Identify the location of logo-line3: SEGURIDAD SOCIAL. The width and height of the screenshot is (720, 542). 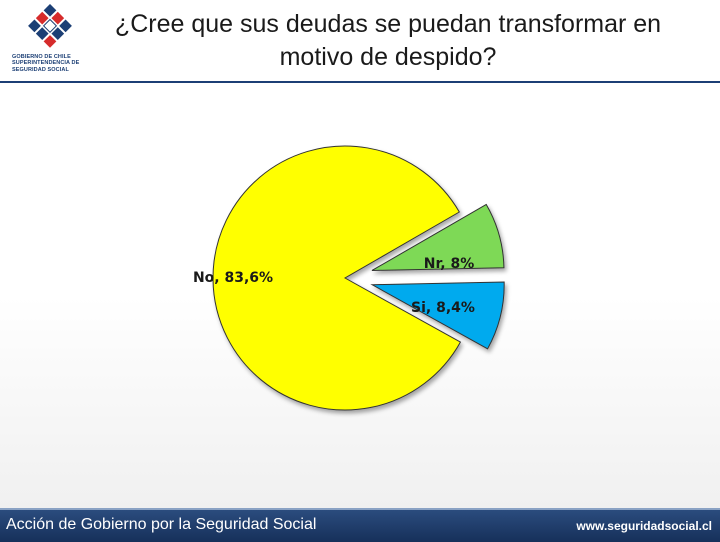
(40, 69).